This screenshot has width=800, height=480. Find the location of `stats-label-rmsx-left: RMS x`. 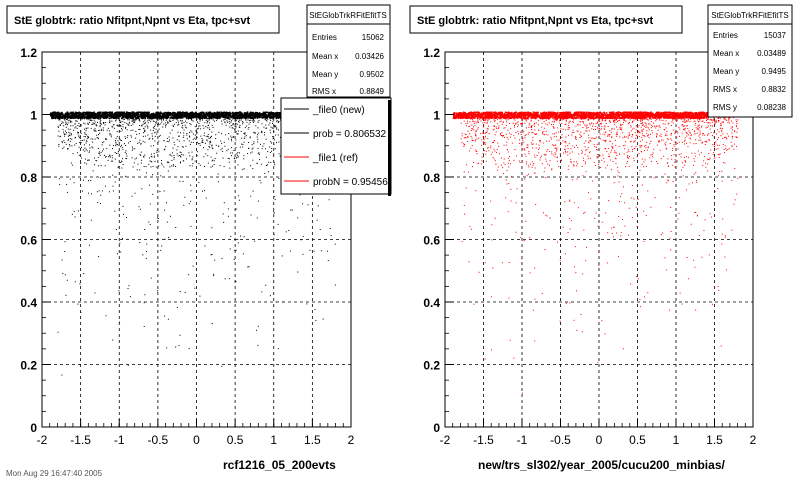

stats-label-rmsx-left: RMS x is located at coordinates (324, 91).